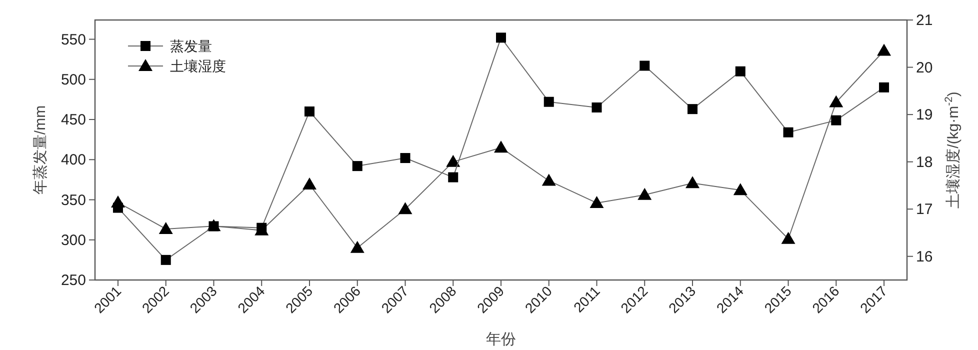 The width and height of the screenshot is (978, 350). Describe the element at coordinates (924, 20) in the screenshot. I see `y2-tick-label: 21` at that location.